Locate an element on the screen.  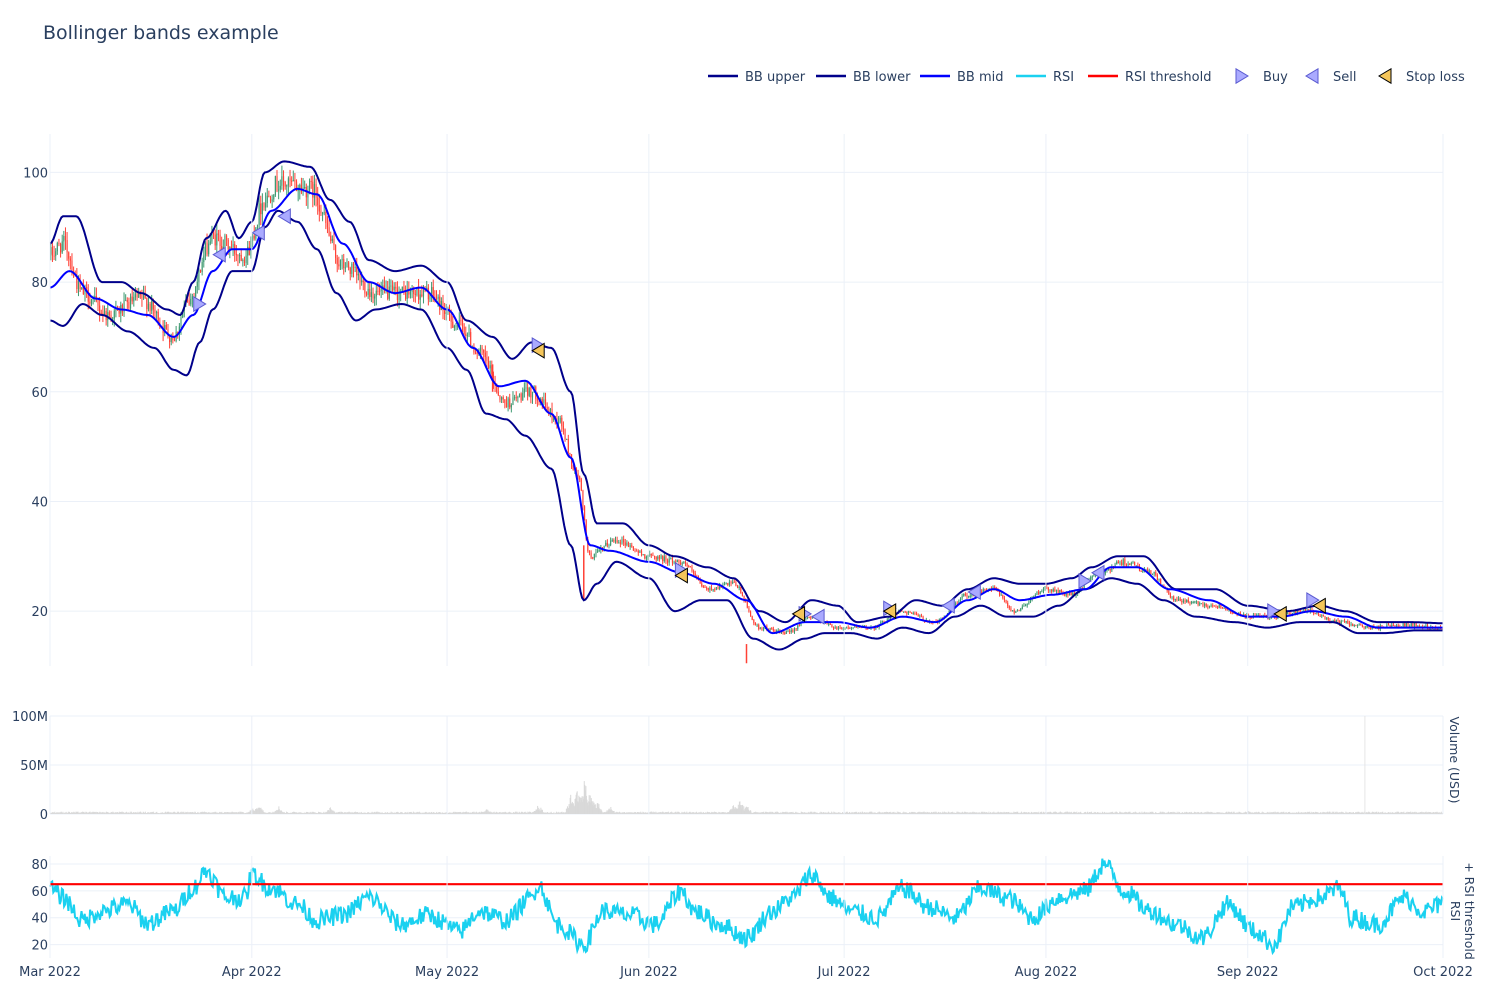
legend-item-bb-mid: BB mid is located at coordinates (962, 77).